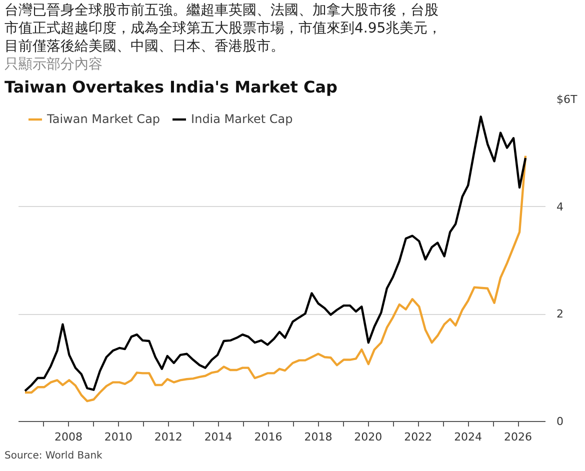 This screenshot has width=585, height=471. What do you see at coordinates (567, 99) in the screenshot?
I see `y-tick-label: $6T` at bounding box center [567, 99].